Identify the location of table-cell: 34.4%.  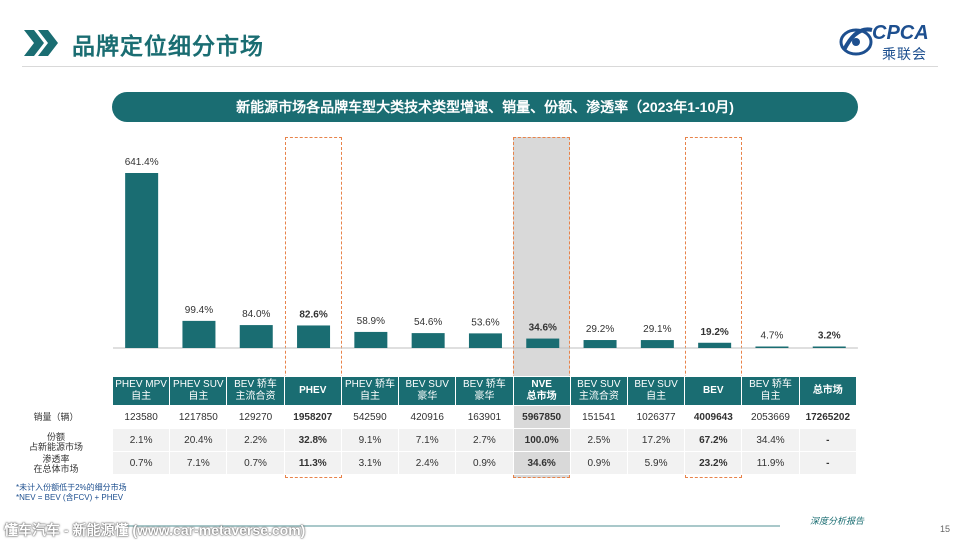
(770, 440).